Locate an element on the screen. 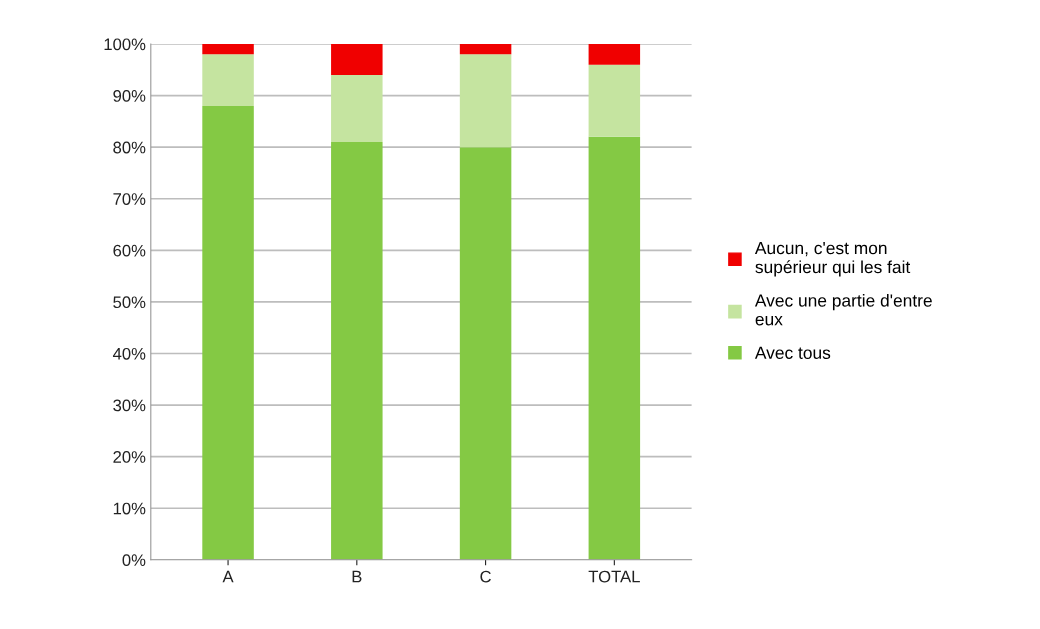 This screenshot has width=1040, height=629. y-tick-label: 30% is located at coordinates (129, 405).